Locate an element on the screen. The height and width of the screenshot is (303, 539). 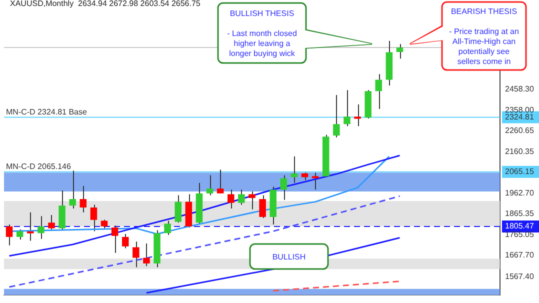
y-tick-label: 2160.35 is located at coordinates (519, 151).